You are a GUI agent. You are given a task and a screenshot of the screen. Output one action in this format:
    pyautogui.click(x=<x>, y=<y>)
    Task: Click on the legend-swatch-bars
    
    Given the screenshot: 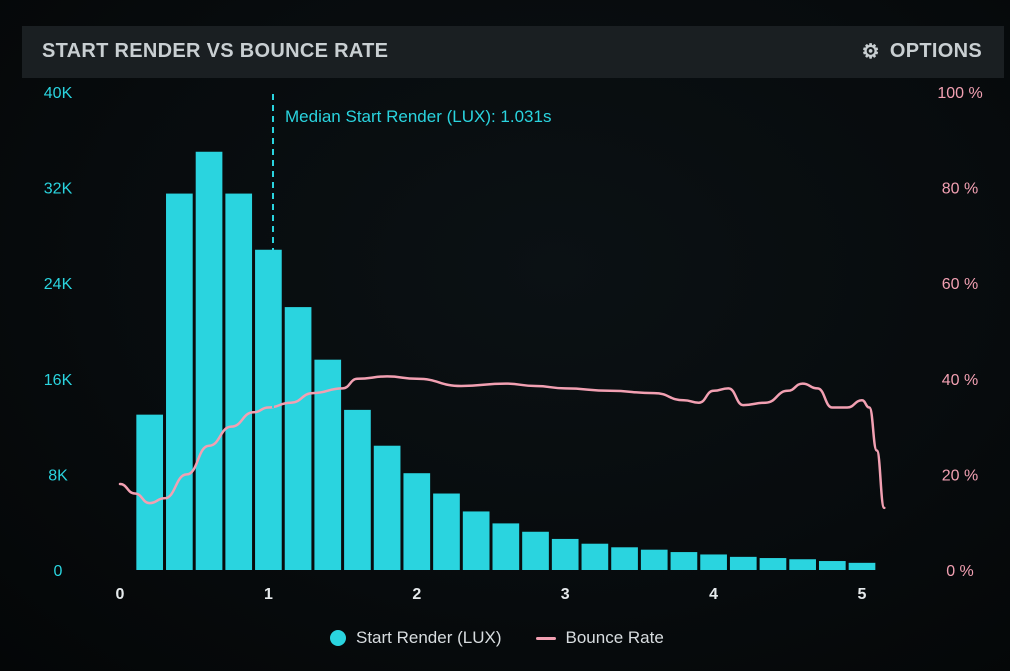 What is the action you would take?
    pyautogui.click(x=338, y=638)
    